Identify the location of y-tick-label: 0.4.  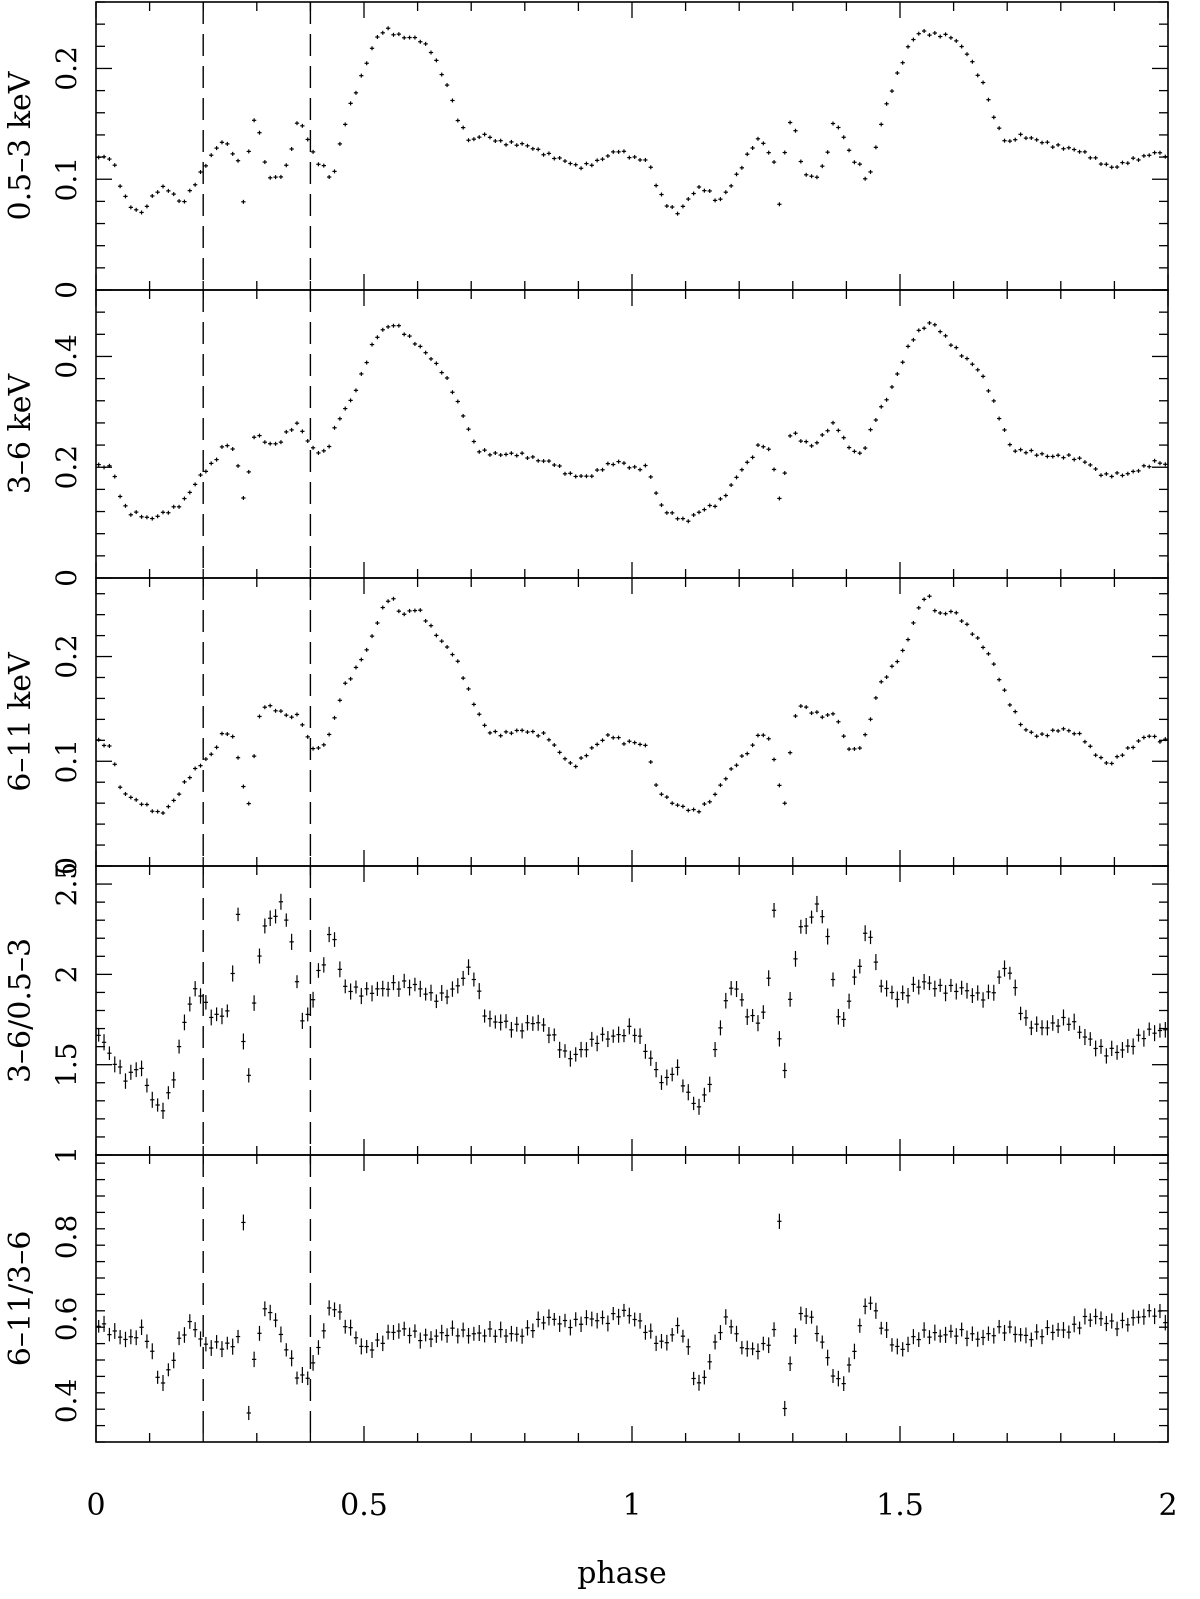
(66, 1401).